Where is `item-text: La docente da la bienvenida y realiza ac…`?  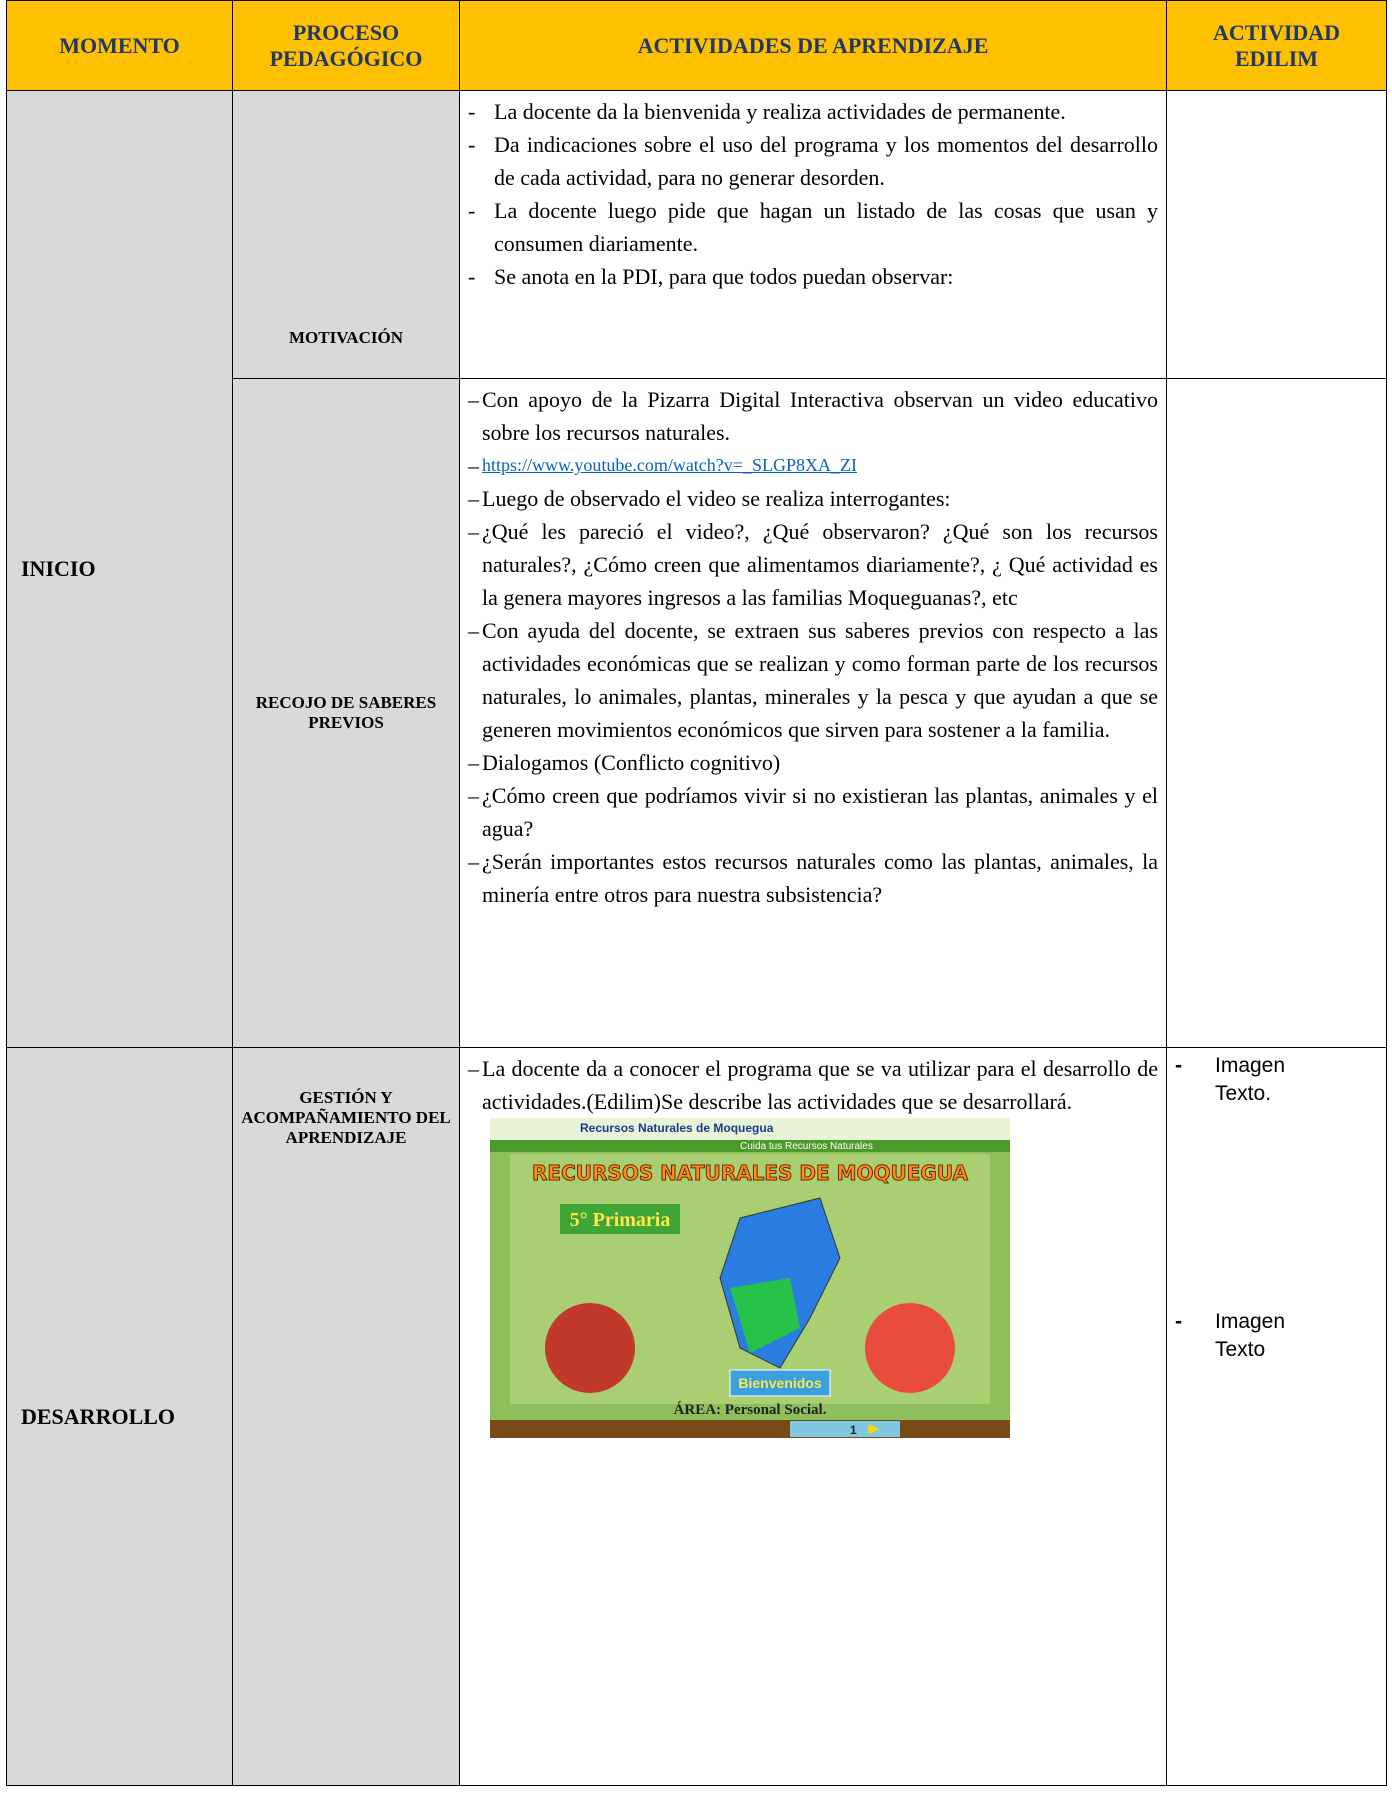
item-text: La docente da la bienvenida y realiza ac… is located at coordinates (780, 111).